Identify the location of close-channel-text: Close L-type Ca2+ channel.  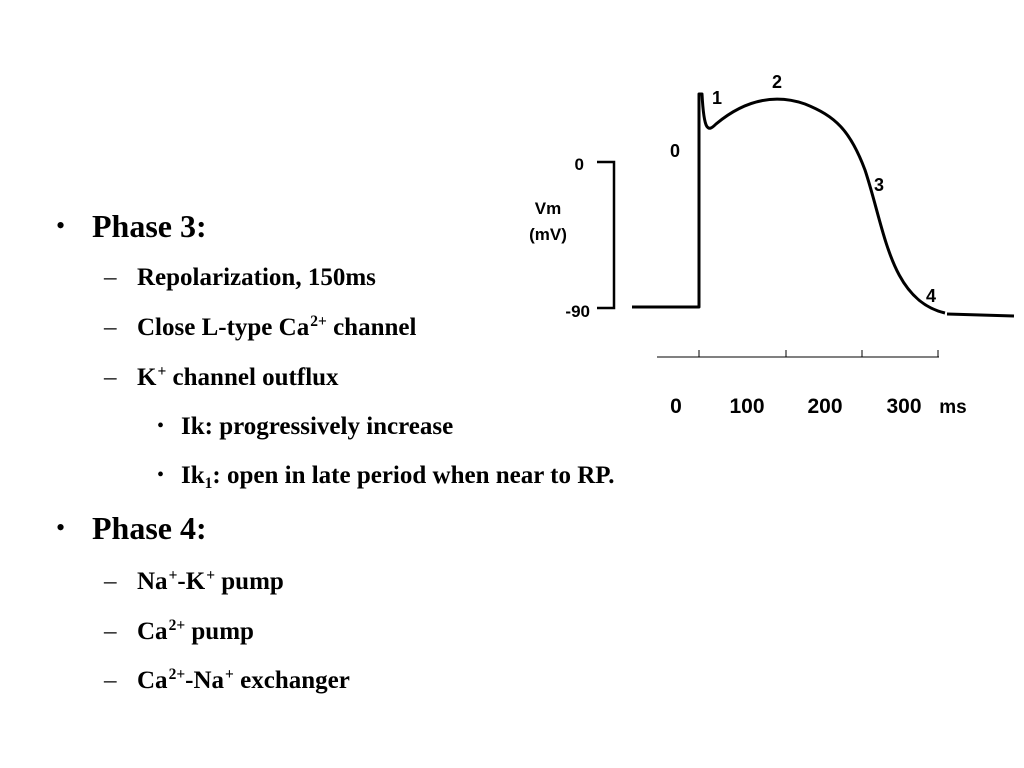
(277, 327).